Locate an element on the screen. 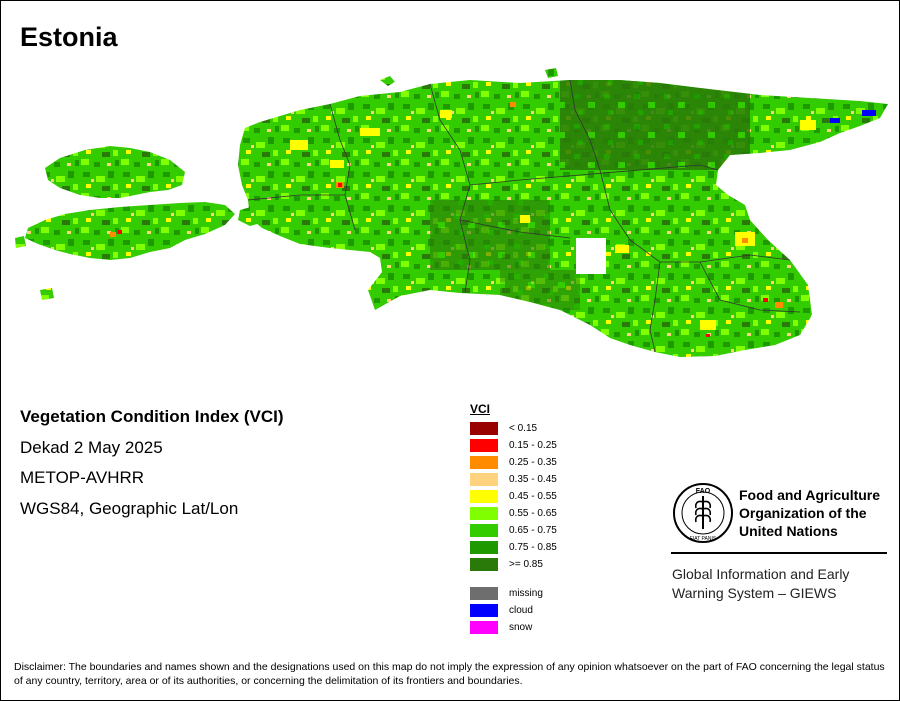  giews-line: Global Information and Early is located at coordinates (761, 574).